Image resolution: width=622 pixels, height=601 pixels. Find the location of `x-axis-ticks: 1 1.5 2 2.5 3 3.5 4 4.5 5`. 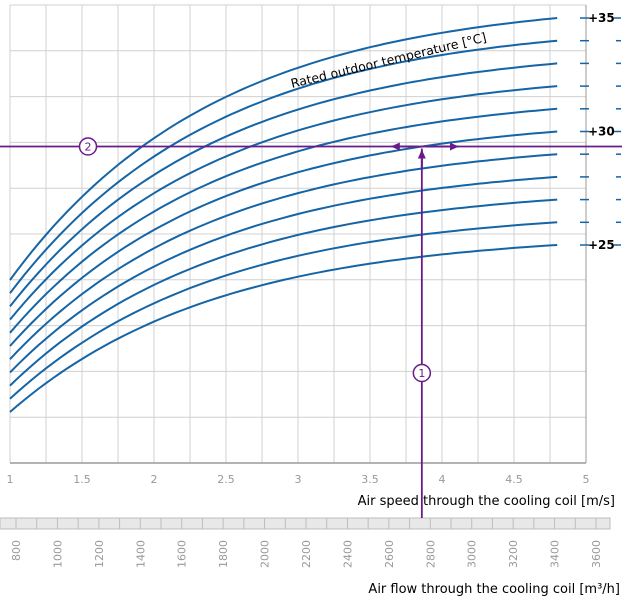

x-axis-ticks: 1 1.5 2 2.5 3 3.5 4 4.5 5 is located at coordinates (298, 479).